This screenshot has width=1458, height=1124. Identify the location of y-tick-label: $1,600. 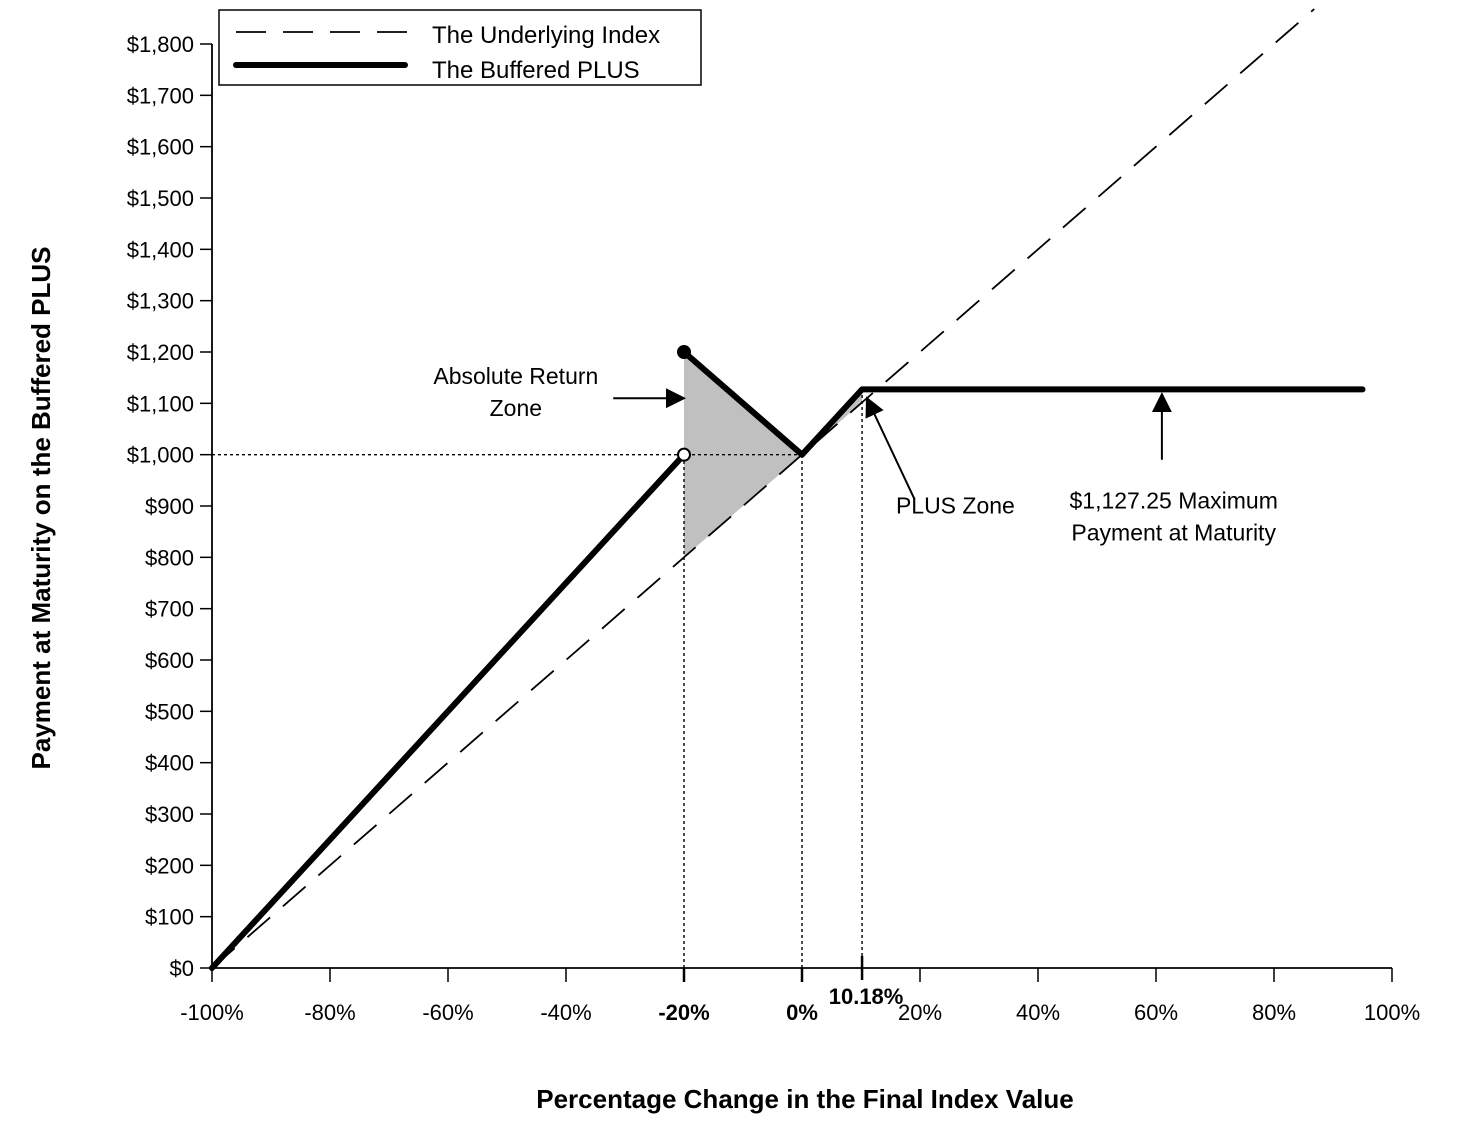
(160, 147).